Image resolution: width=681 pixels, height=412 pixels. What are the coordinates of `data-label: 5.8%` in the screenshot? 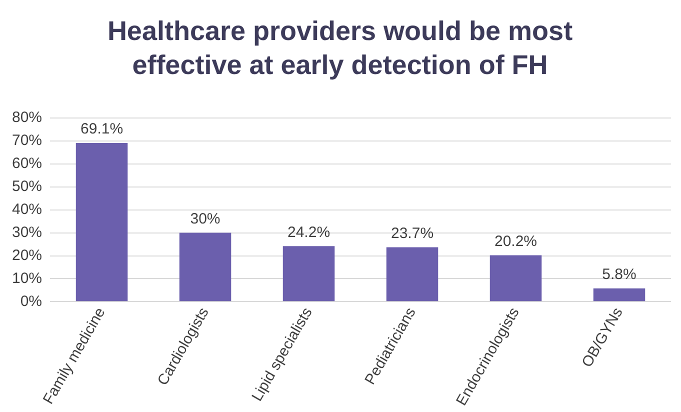 It's located at (619, 275).